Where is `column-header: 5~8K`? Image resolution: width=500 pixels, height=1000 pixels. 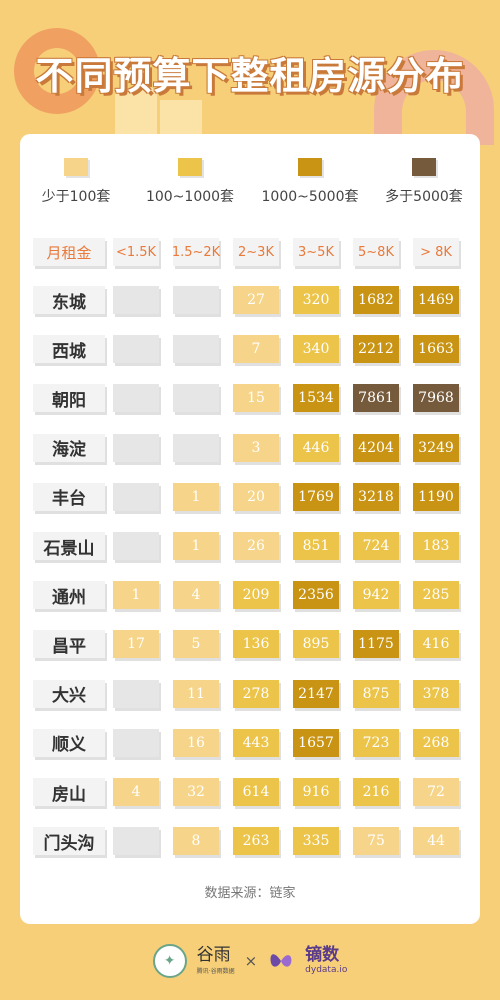
column-header: 5~8K is located at coordinates (376, 252).